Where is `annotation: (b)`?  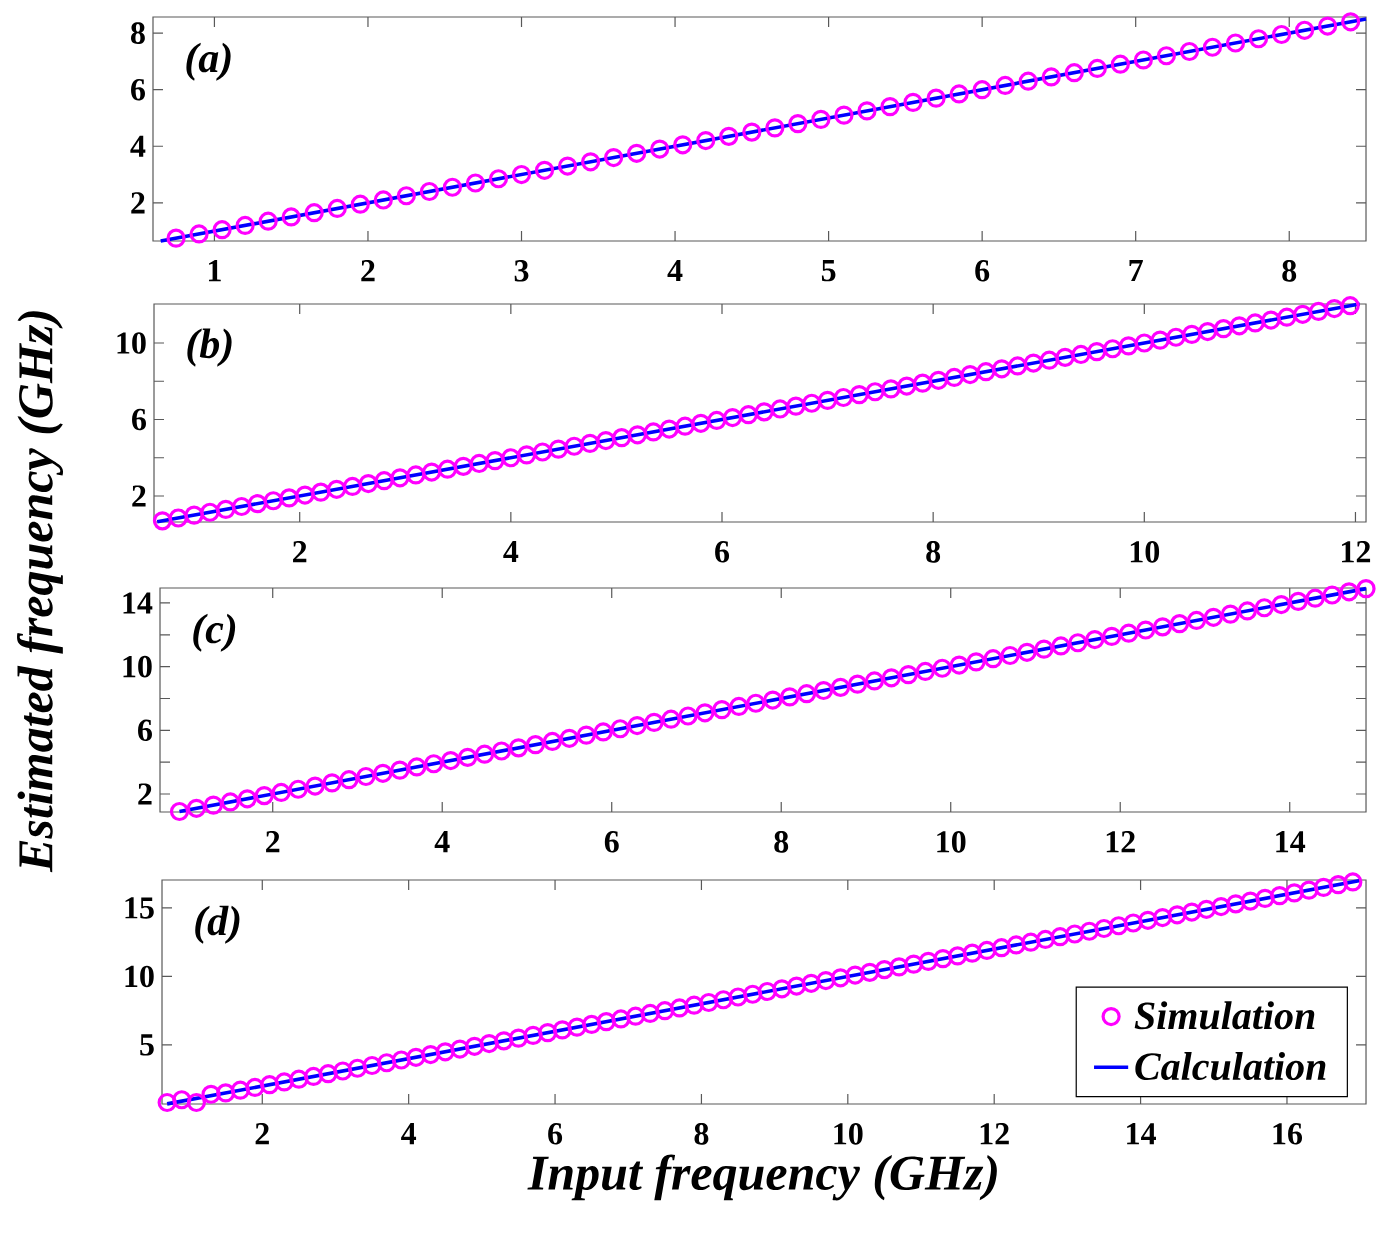 annotation: (b) is located at coordinates (209, 347).